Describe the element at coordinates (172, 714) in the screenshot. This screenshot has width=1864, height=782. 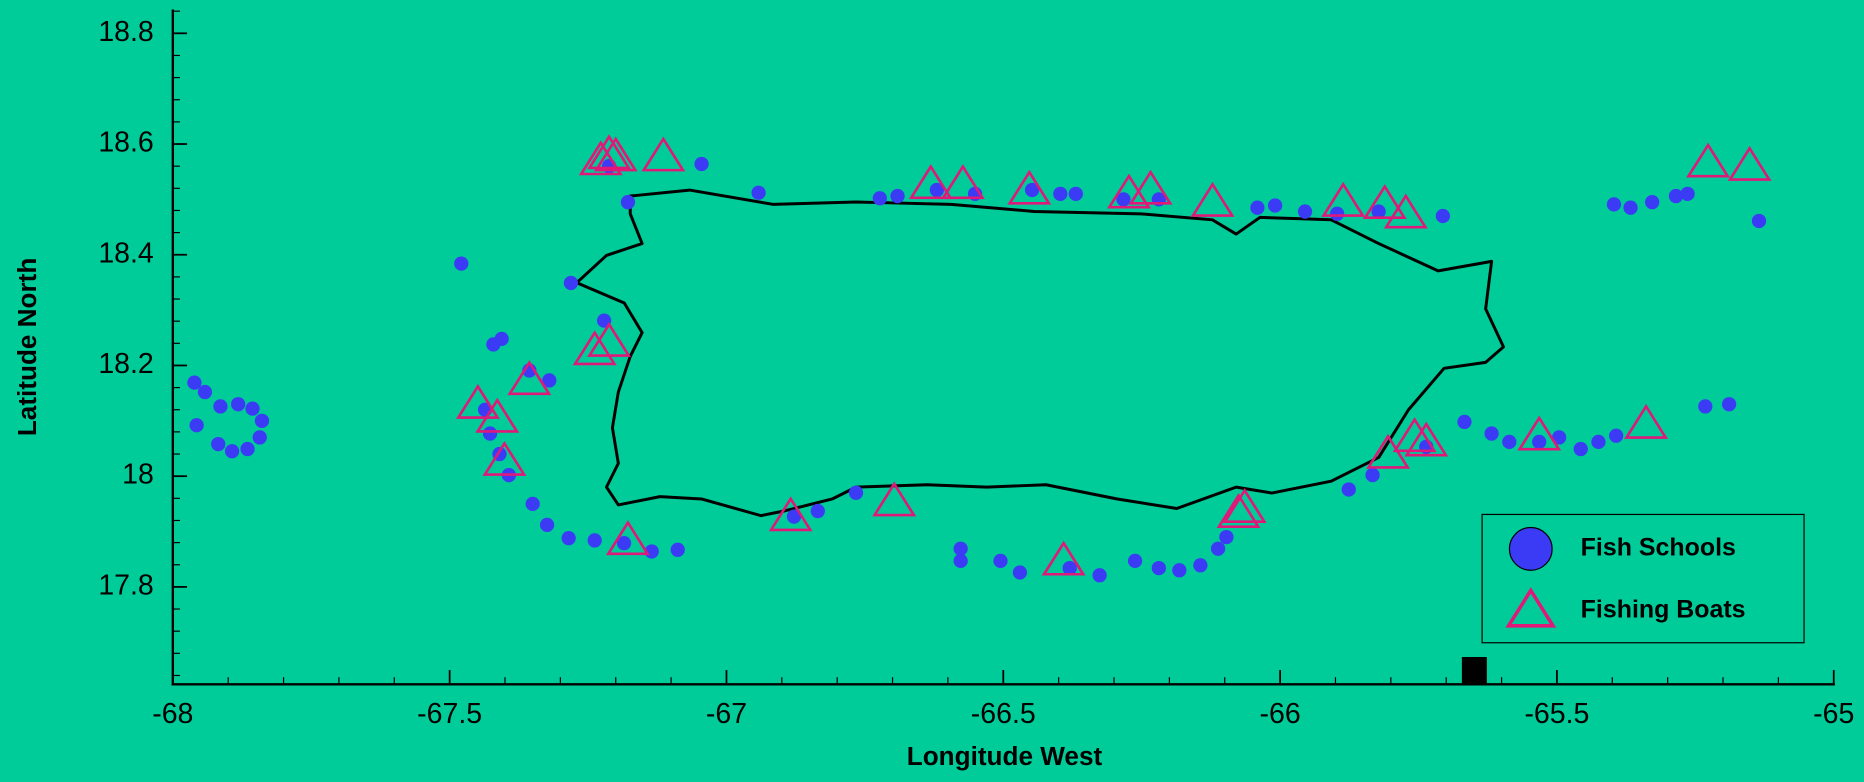
I see `x-tick-label: -68` at that location.